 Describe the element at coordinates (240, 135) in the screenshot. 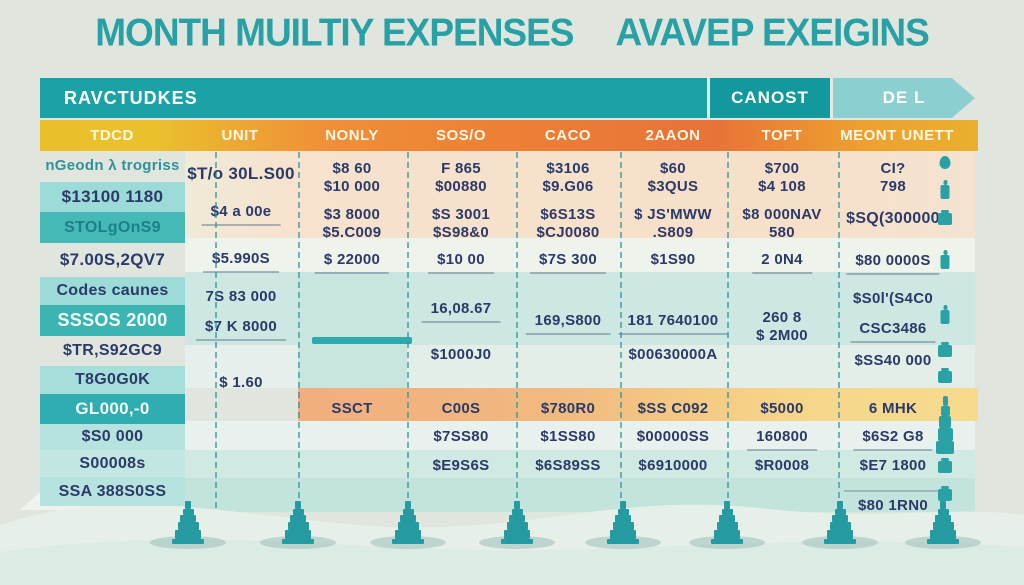

I see `column-header: UNIT` at that location.